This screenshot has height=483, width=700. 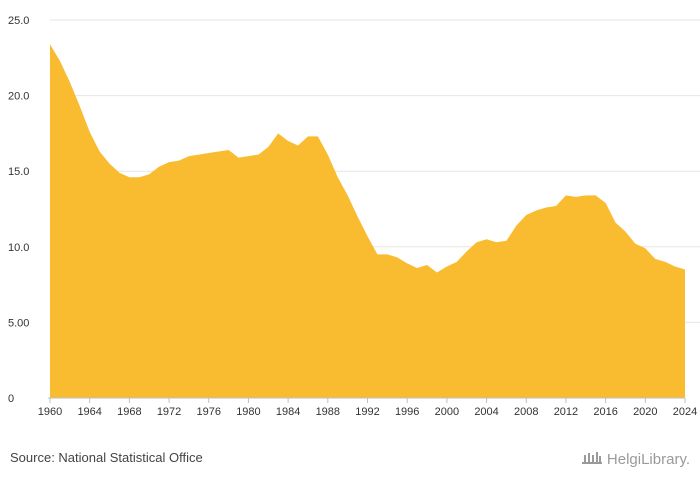 What do you see at coordinates (18, 21) in the screenshot?
I see `y-tick-label: 25.0` at bounding box center [18, 21].